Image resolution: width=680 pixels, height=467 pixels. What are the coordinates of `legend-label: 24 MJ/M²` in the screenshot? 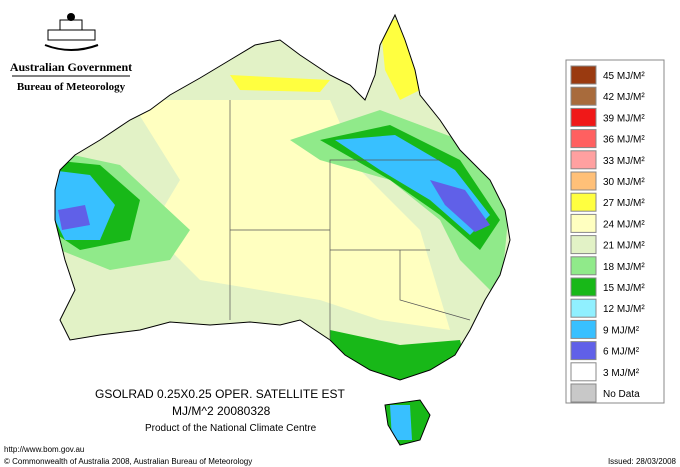 It's located at (624, 224).